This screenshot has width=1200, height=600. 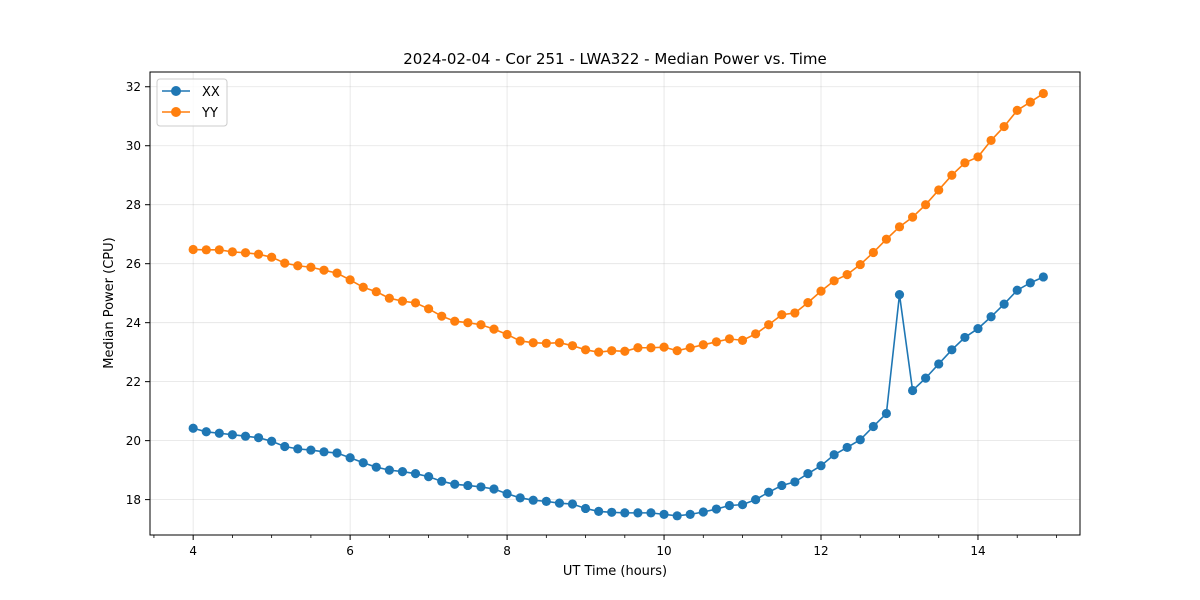 What do you see at coordinates (211, 92) in the screenshot?
I see `legend-label-xx: XX` at bounding box center [211, 92].